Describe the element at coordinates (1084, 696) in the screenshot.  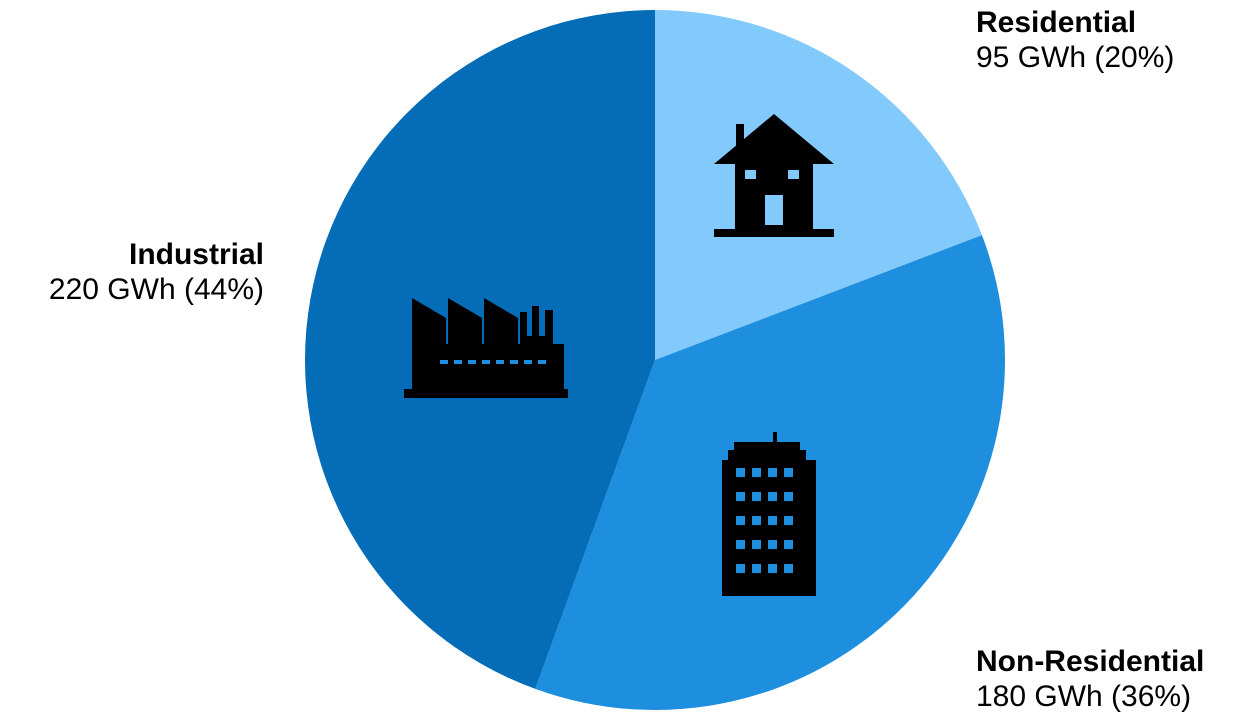
I see `slice-value-non-residential: 180 GWh (36%)` at that location.